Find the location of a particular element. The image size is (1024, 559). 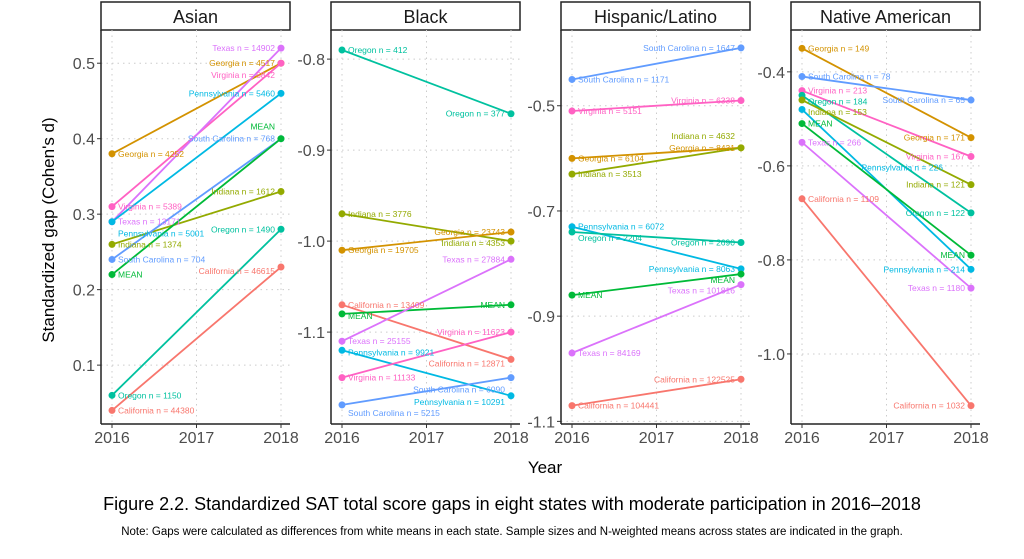

series-line-georgia is located at coordinates (886, 93).